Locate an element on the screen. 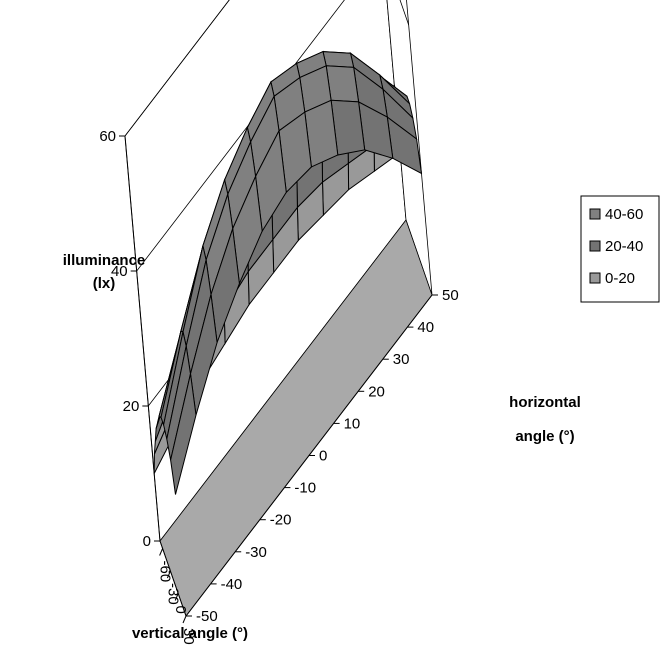 This screenshot has height=645, width=661. x-tick-label-3: 30 is located at coordinates (188, 636).